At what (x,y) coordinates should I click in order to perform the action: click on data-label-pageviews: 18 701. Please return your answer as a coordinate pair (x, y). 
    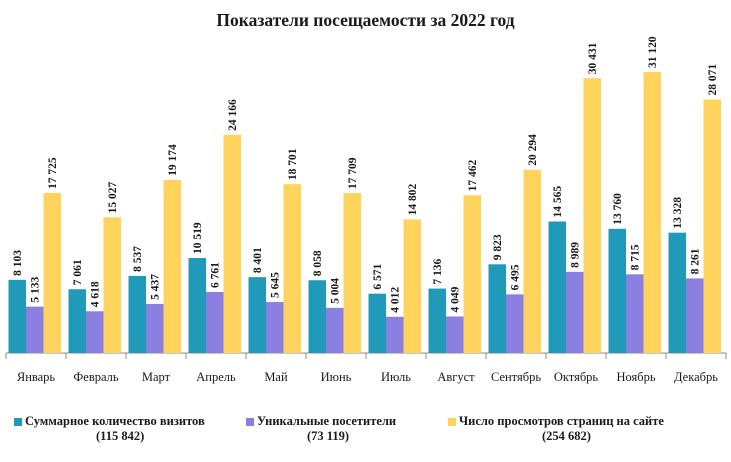
    Looking at the image, I should click on (293, 164).